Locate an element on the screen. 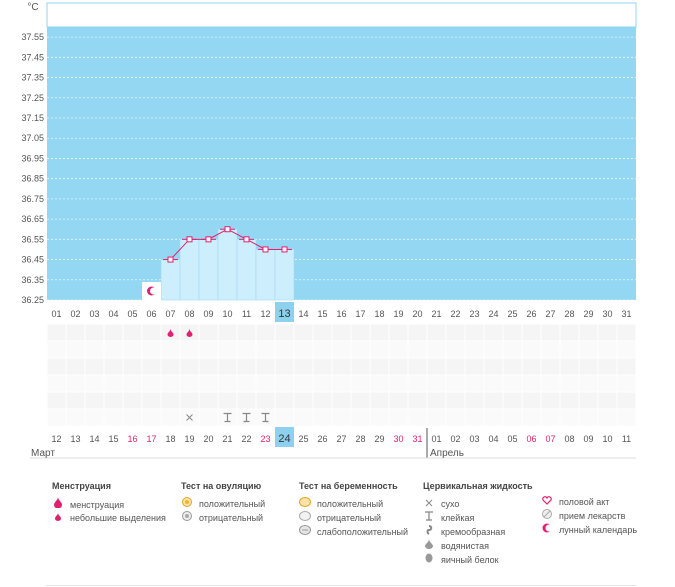 The image size is (675, 587). legend-item: сухо is located at coordinates (478, 504).